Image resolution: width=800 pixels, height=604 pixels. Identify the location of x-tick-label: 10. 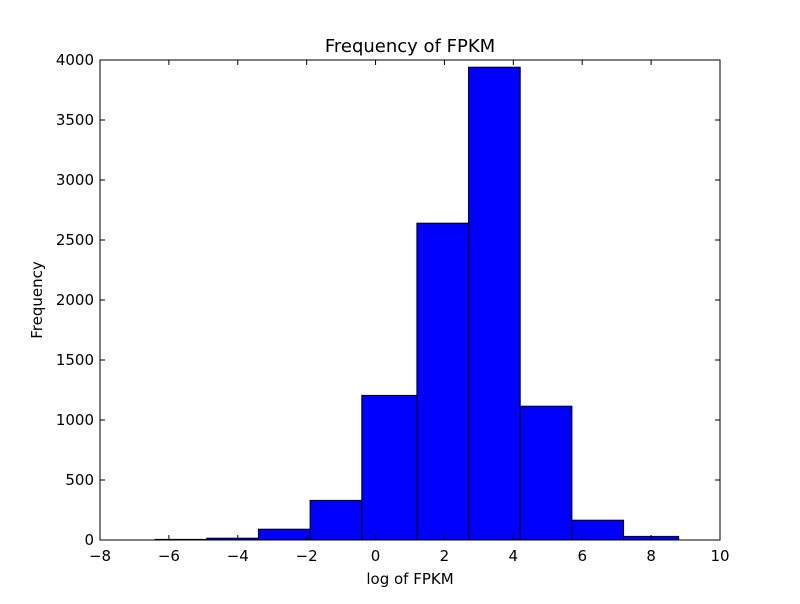
(719, 556).